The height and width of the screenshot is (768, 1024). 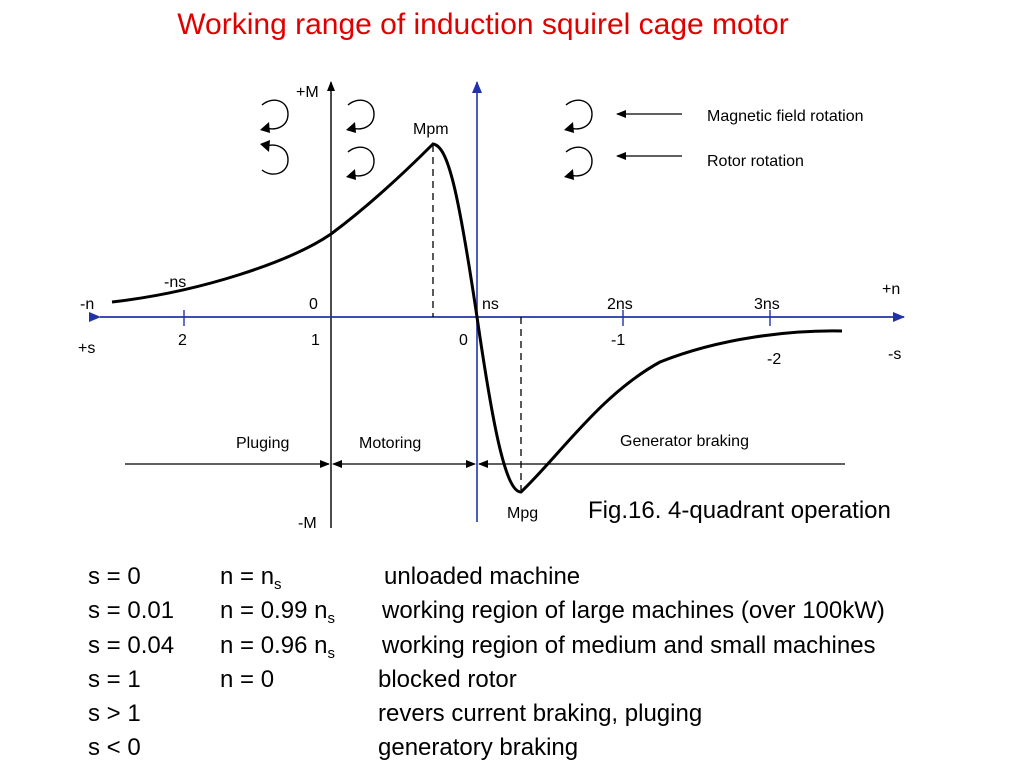 What do you see at coordinates (307, 92) in the screenshot?
I see `plus-m-label: +M` at bounding box center [307, 92].